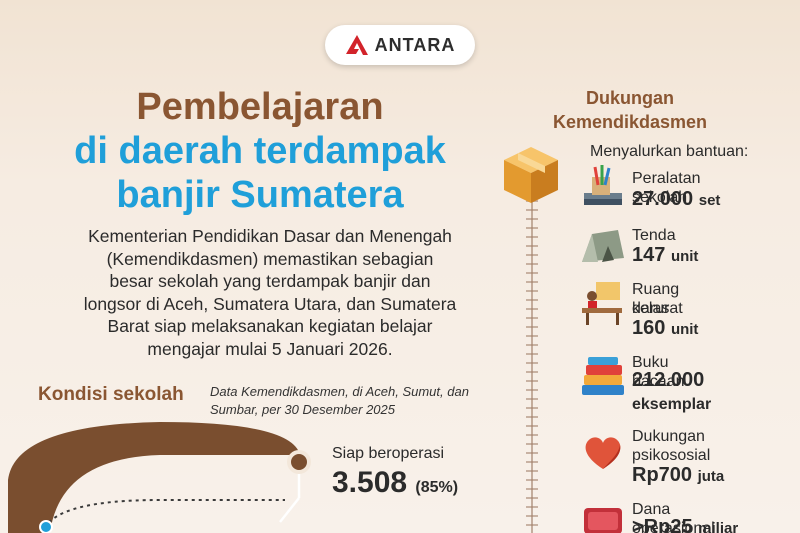  I want to click on item-label: Dana operasional, so click(673, 517).